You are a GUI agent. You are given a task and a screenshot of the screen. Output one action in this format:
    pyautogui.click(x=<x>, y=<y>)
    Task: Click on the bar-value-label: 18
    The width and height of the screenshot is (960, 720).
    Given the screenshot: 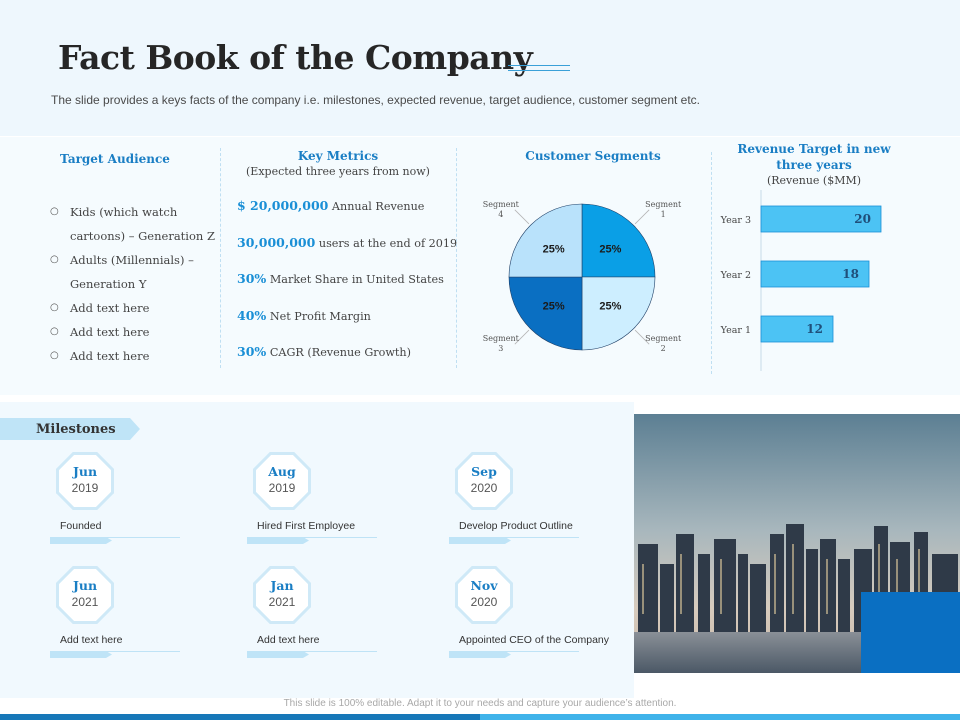 What is the action you would take?
    pyautogui.click(x=850, y=274)
    